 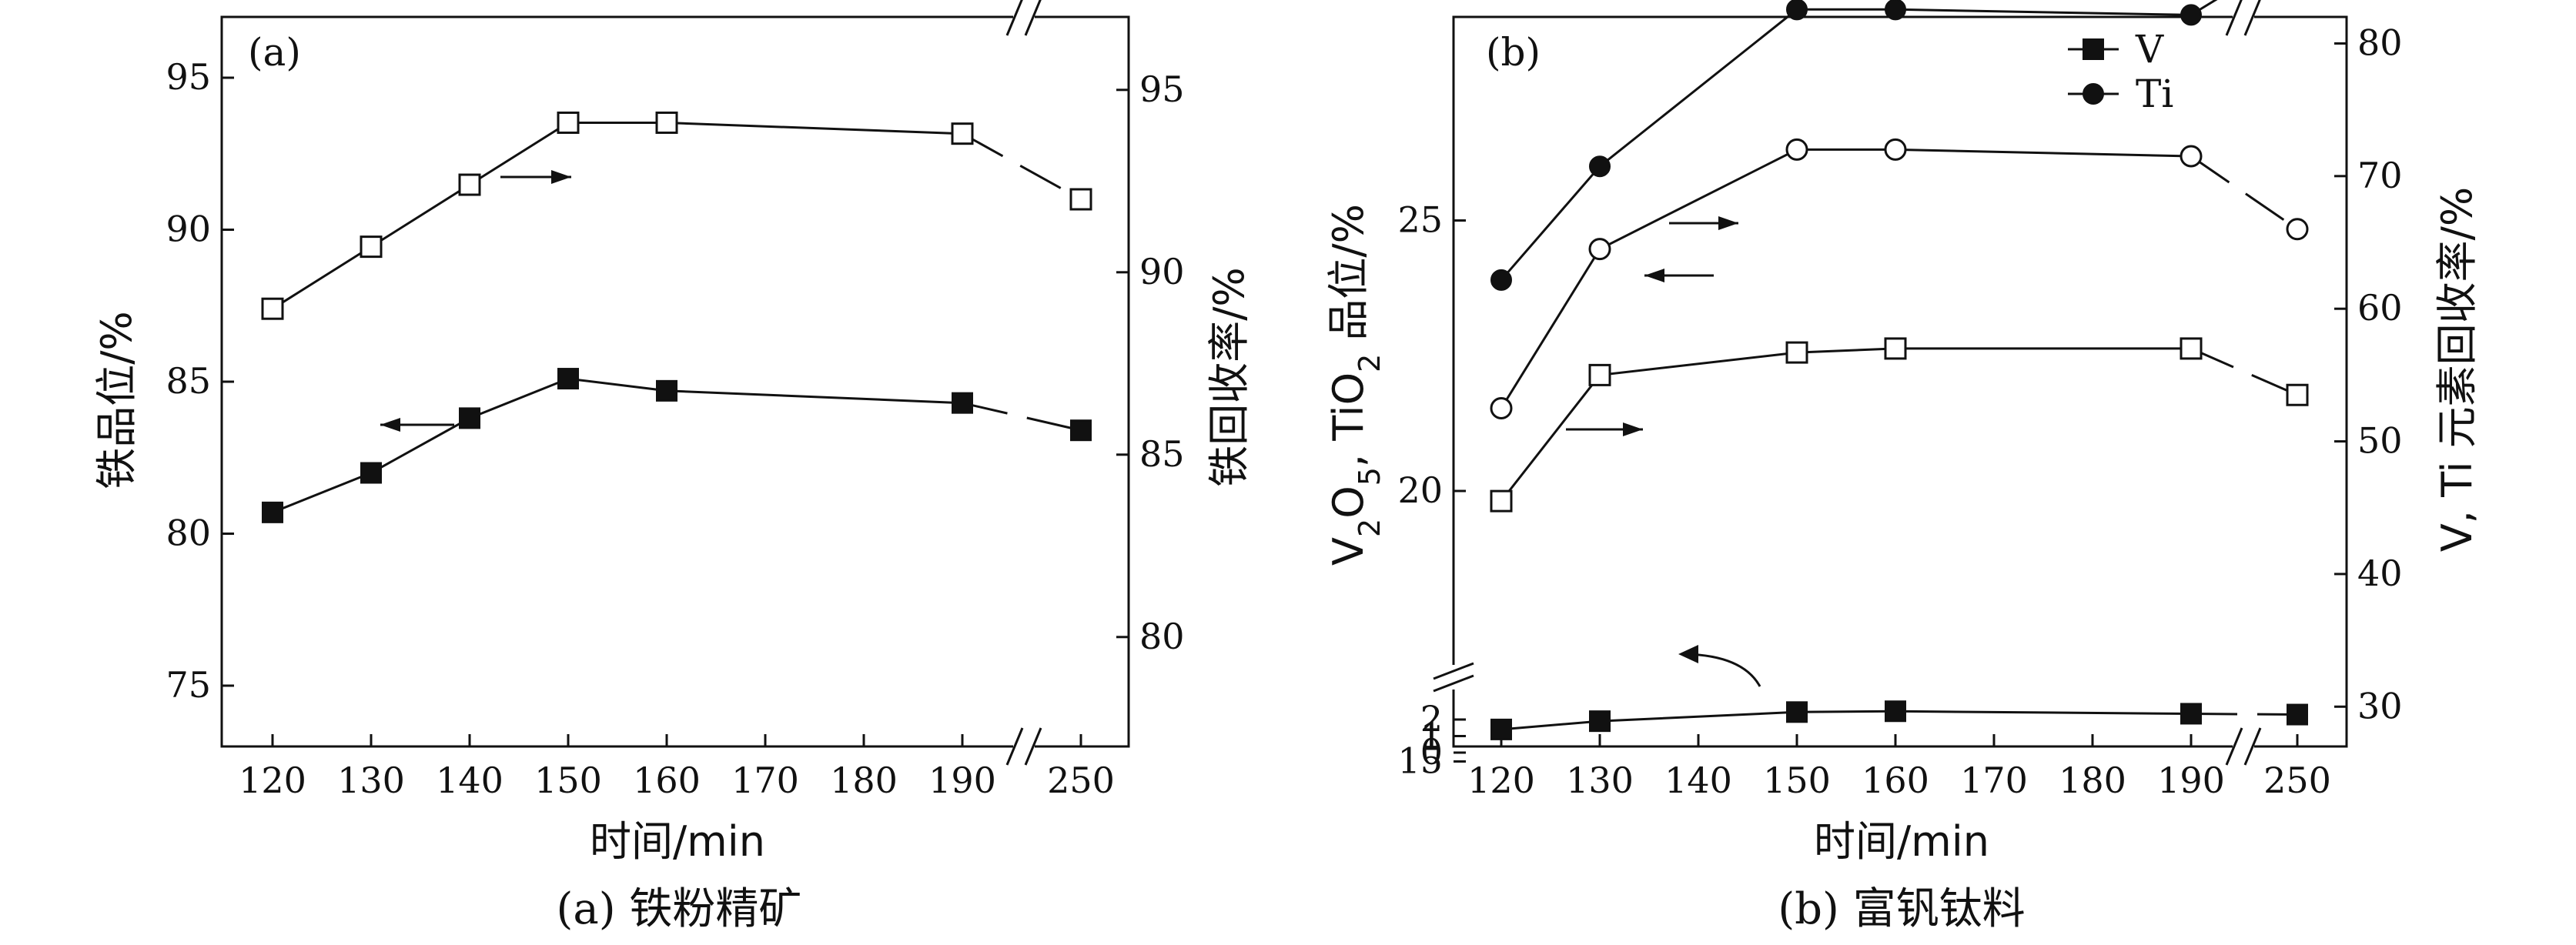 What do you see at coordinates (1420, 490) in the screenshot?
I see `panel-b-yticklabel-left-20: 20` at bounding box center [1420, 490].